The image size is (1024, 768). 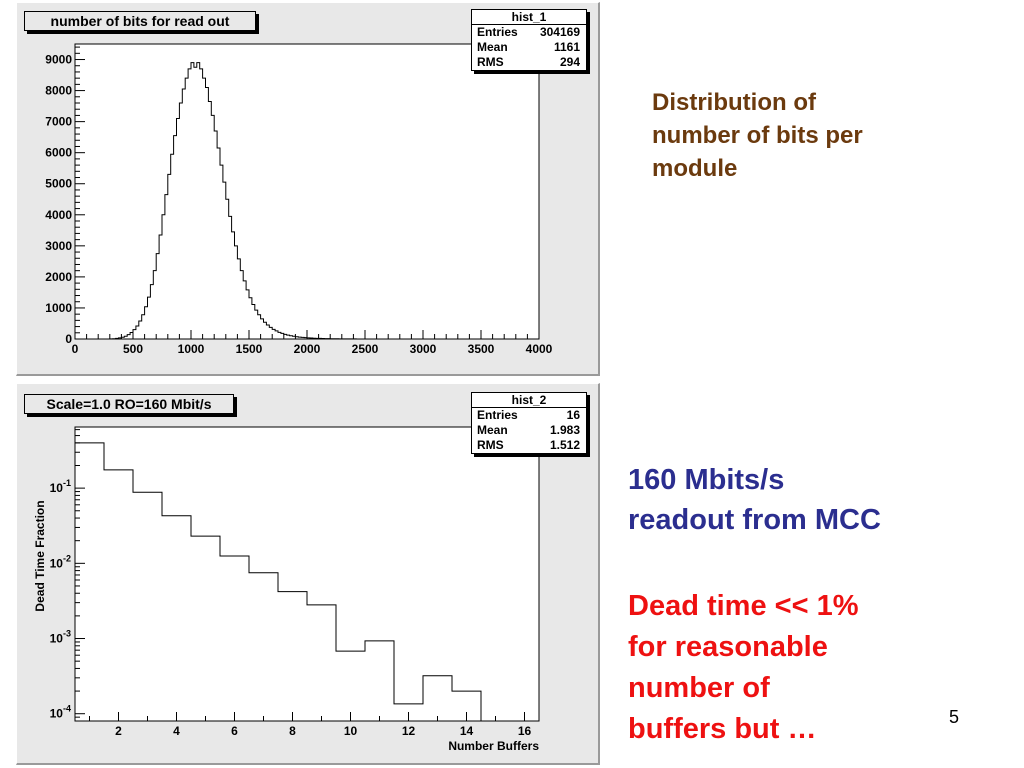 I want to click on y-tick-label-1: 9000, so click(x=58, y=60).